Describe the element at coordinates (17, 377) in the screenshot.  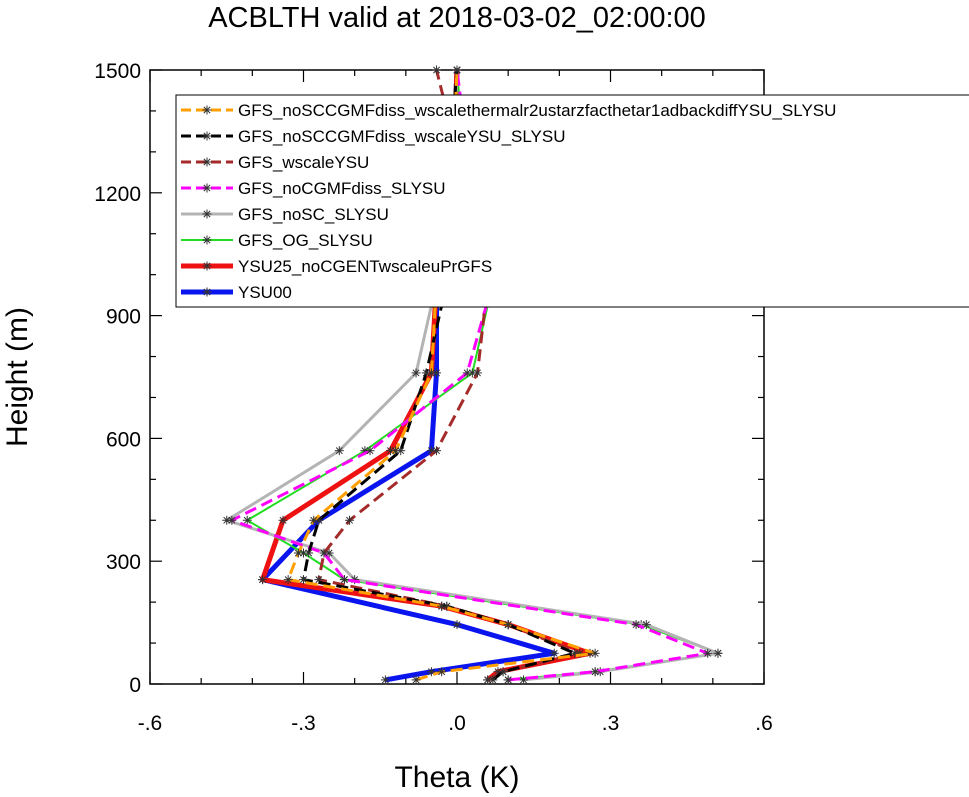
I see `y-axis-label: Height (m)` at that location.